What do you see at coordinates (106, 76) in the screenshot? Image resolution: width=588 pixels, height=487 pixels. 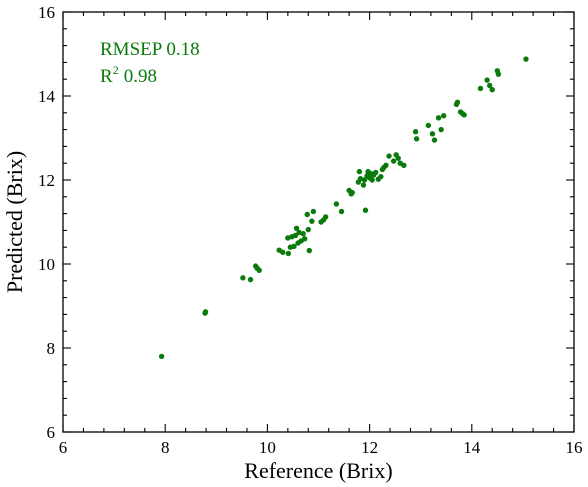 I see `r-squared-symbol: R` at bounding box center [106, 76].